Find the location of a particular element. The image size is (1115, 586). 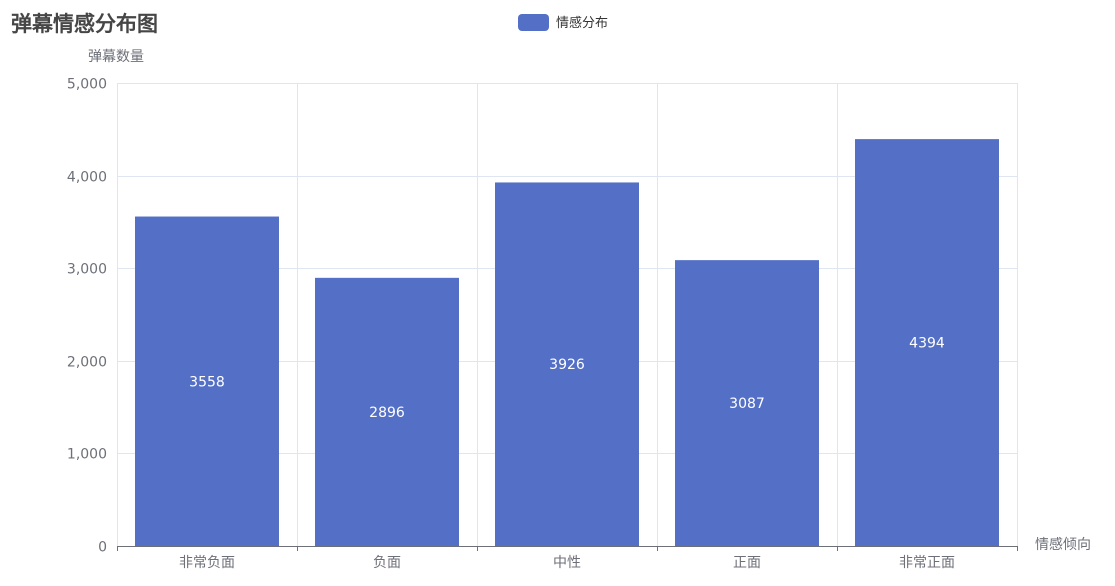

y-tick-label: 0 is located at coordinates (102, 548).